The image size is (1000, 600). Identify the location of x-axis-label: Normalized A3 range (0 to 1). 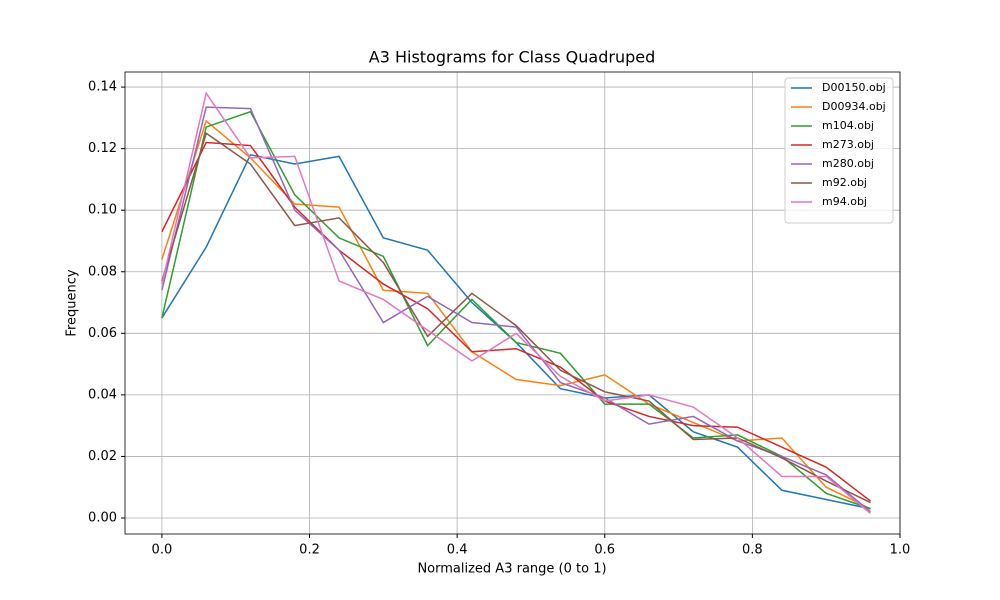
(511, 569).